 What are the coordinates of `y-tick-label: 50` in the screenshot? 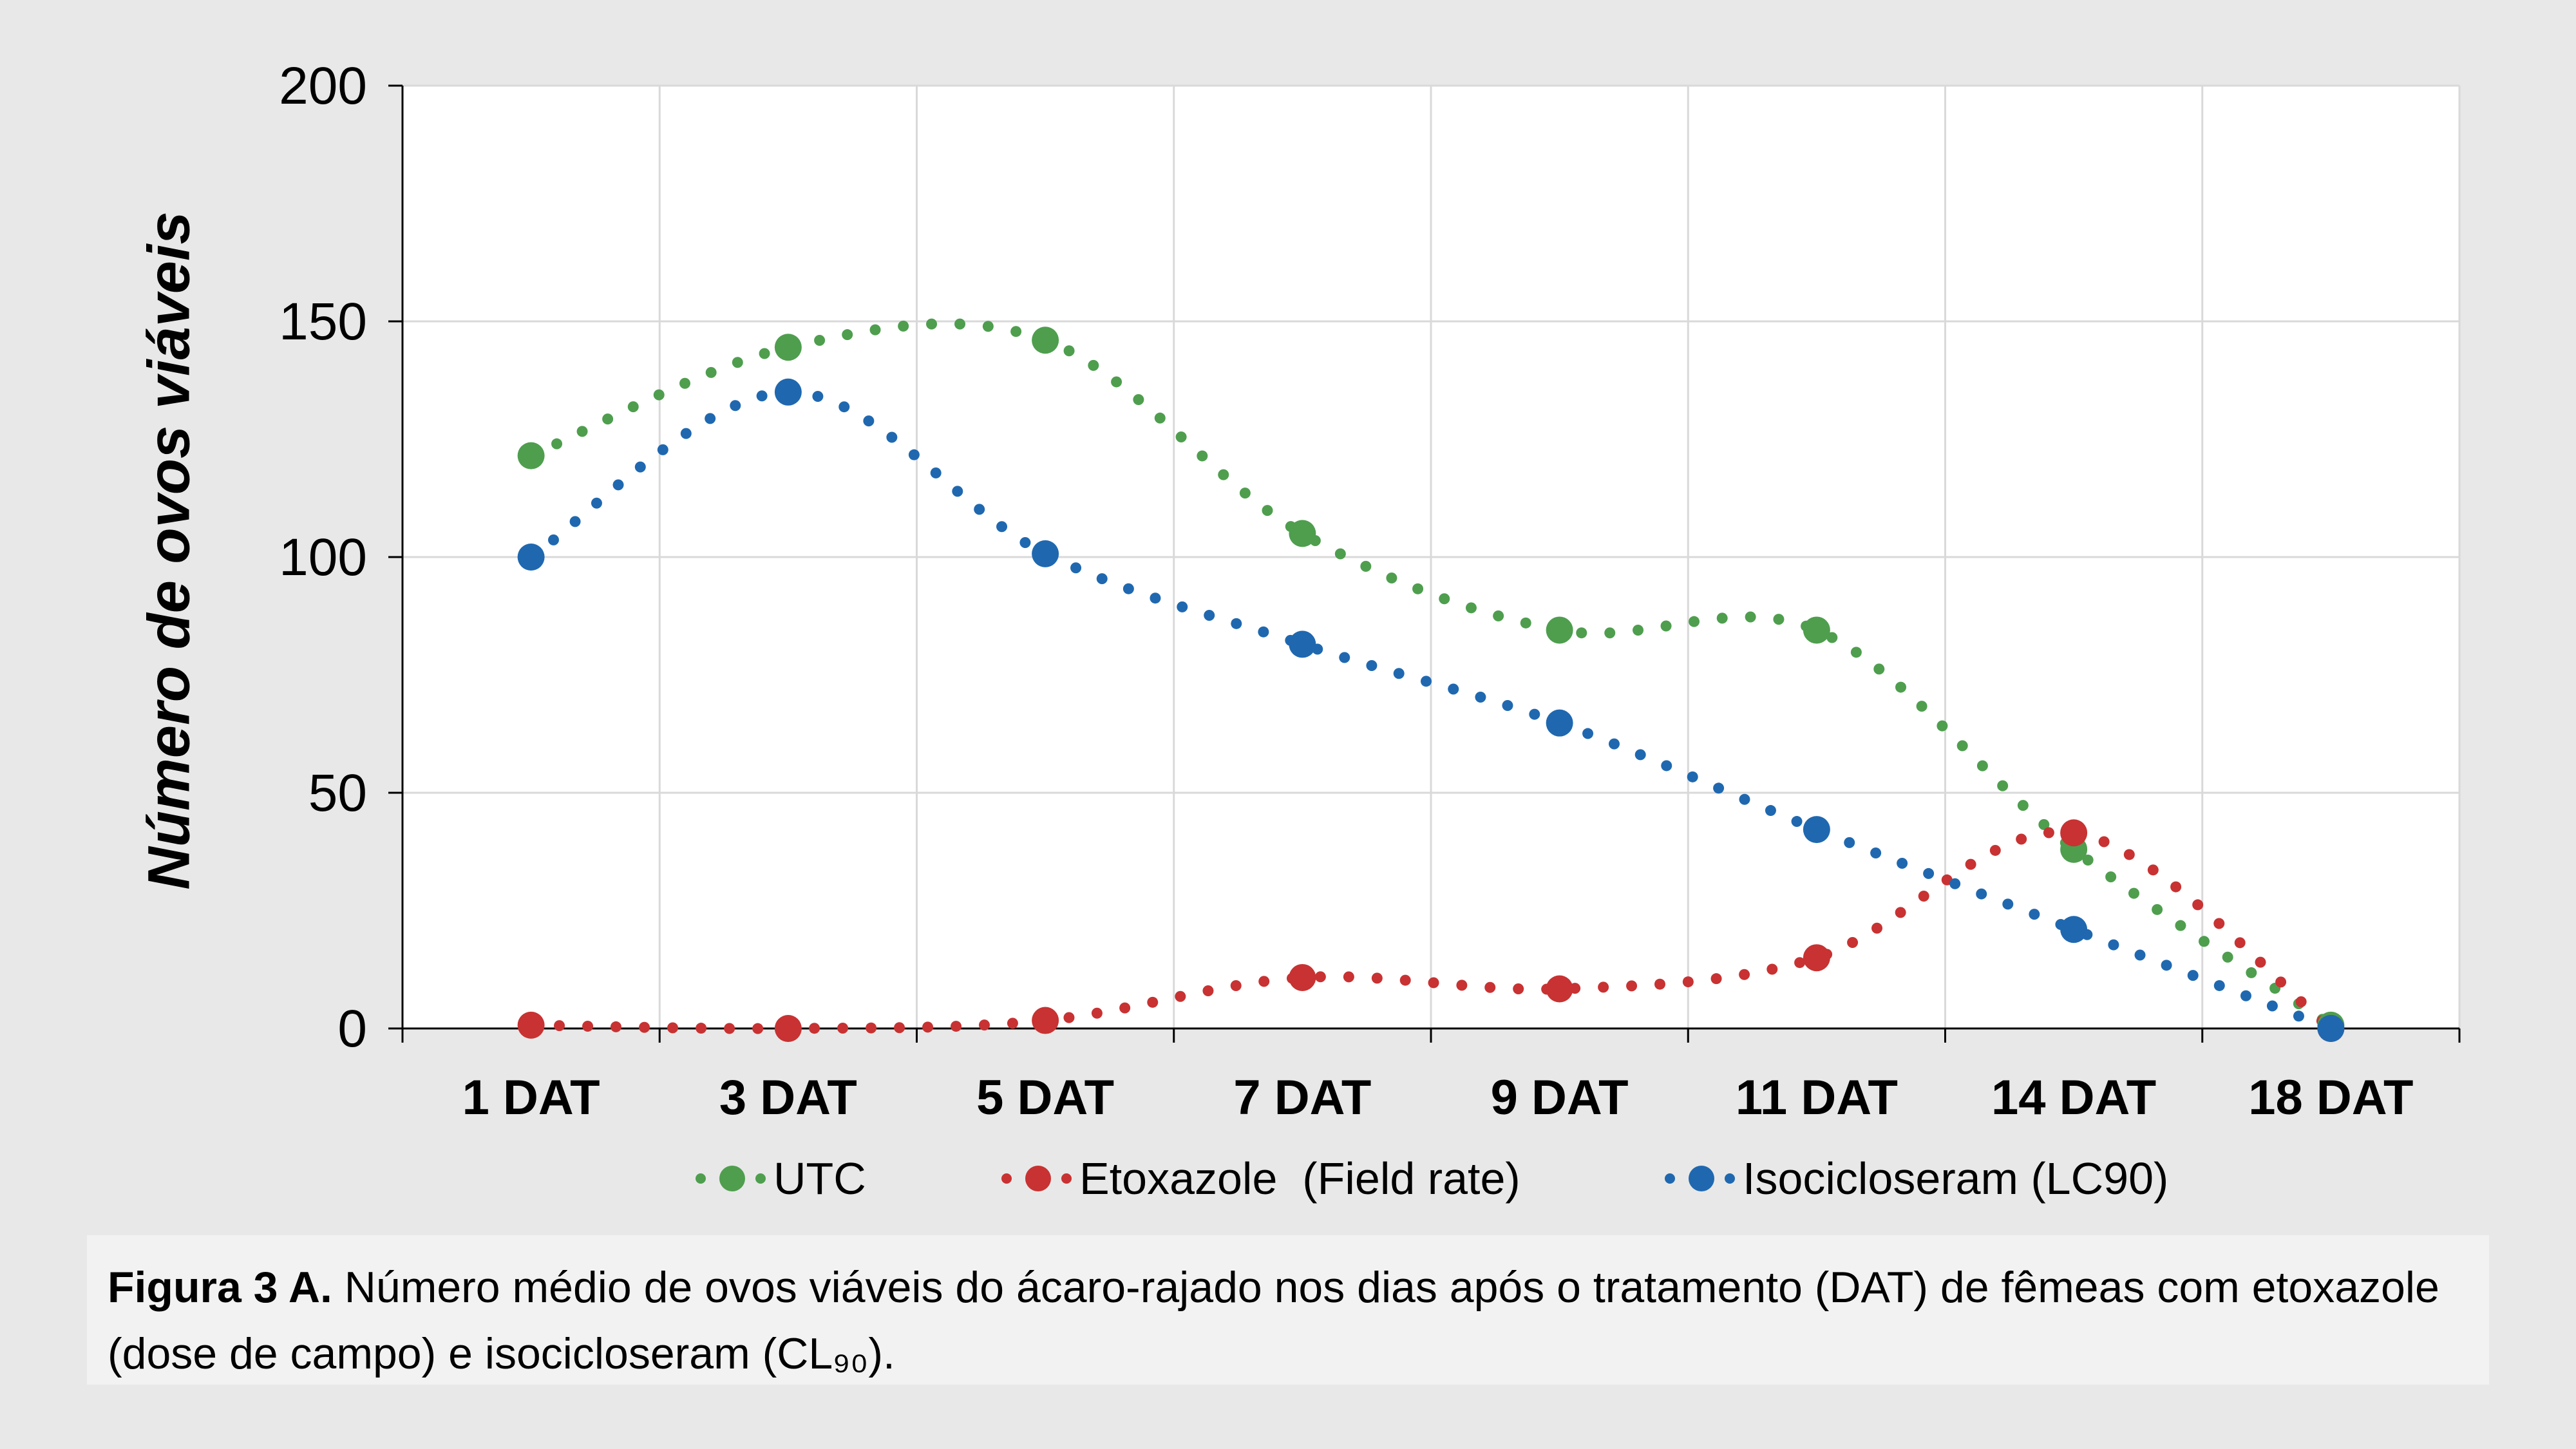 It's located at (337, 793).